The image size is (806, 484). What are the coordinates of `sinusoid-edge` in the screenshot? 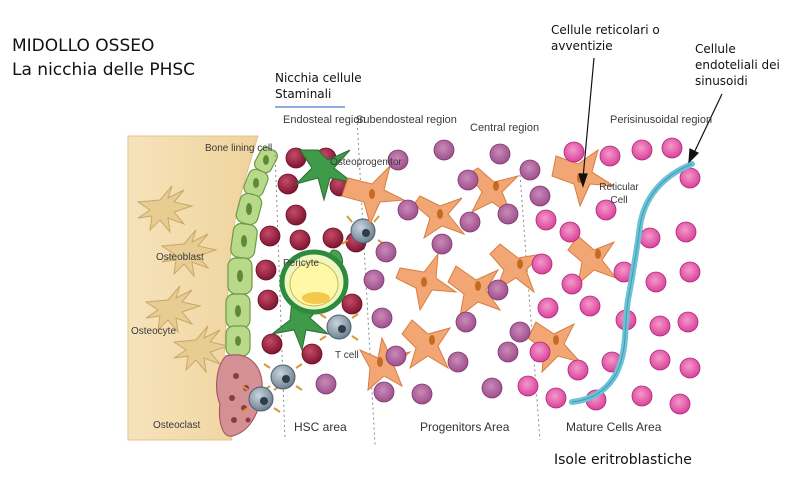 It's located at (632, 283).